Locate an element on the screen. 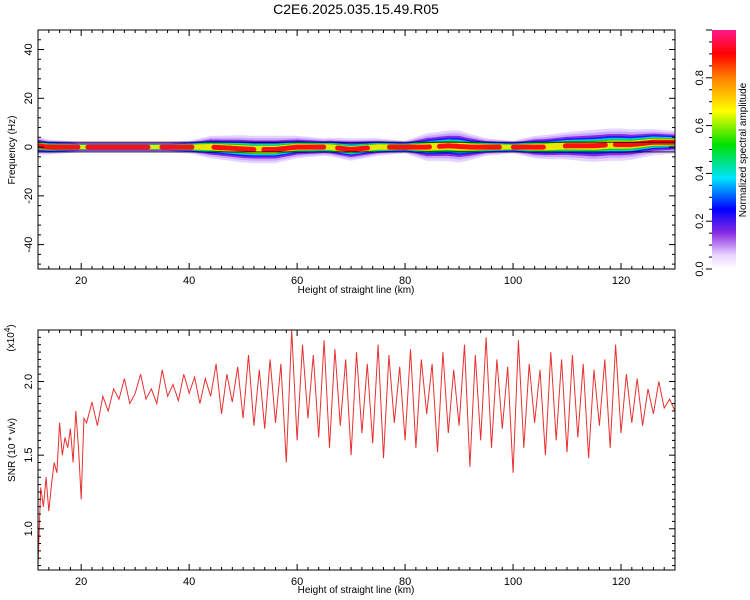 The width and height of the screenshot is (750, 600). y-tick-label: 1.5 is located at coordinates (29, 455).